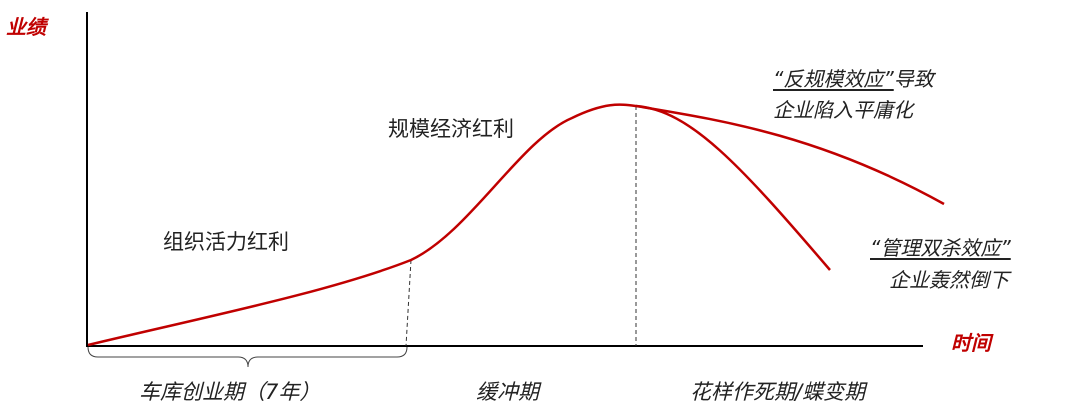 This screenshot has width=1080, height=419. What do you see at coordinates (230, 392) in the screenshot?
I see `stage-label-garage: 车库创业期（7年）` at bounding box center [230, 392].